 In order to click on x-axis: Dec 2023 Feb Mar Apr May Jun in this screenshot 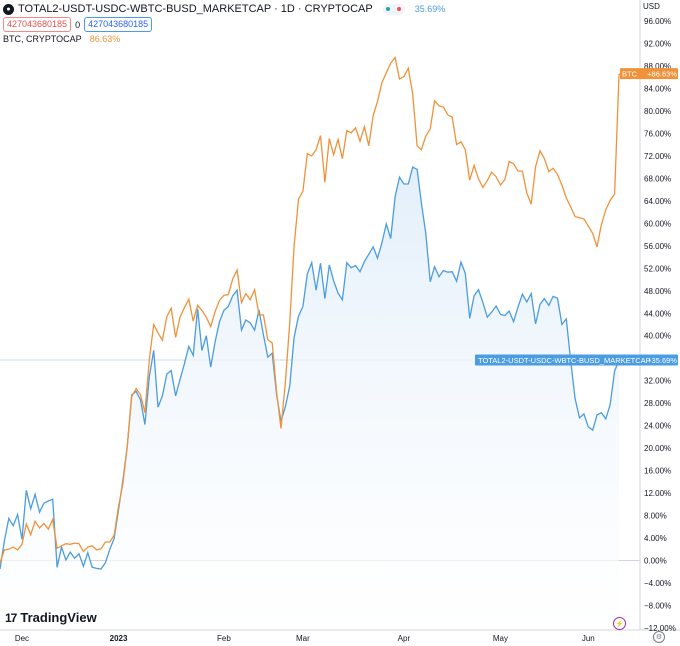, I will do `click(305, 638)`.